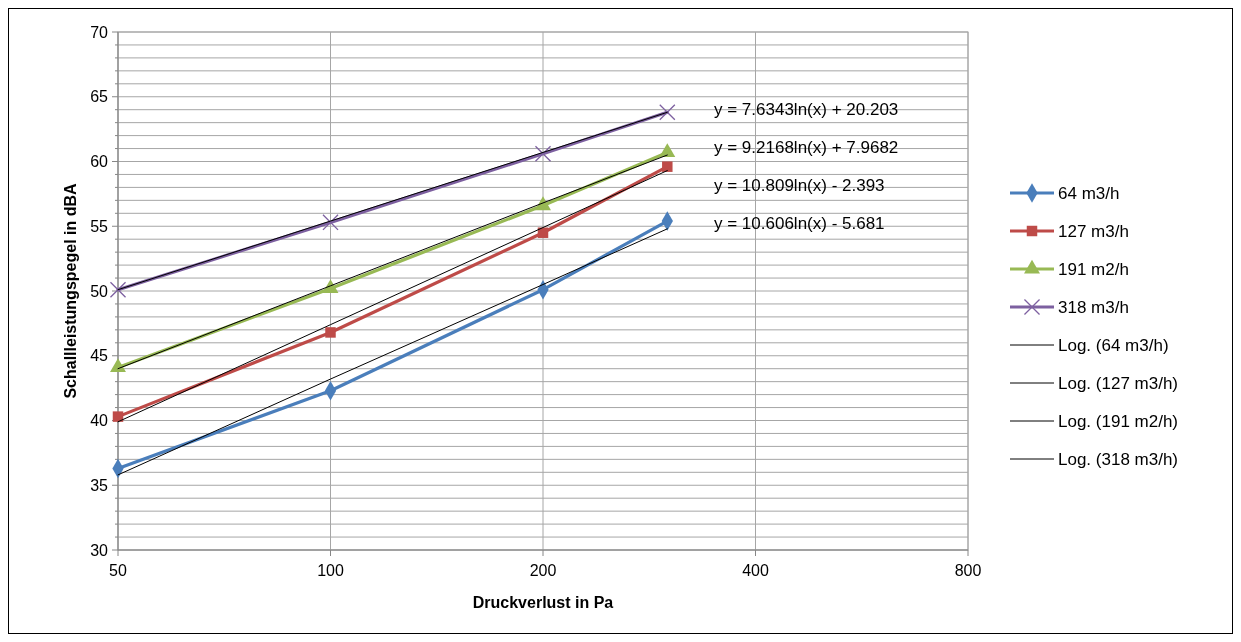 The height and width of the screenshot is (642, 1241). What do you see at coordinates (99, 226) in the screenshot?
I see `y-tick-label: 55` at bounding box center [99, 226].